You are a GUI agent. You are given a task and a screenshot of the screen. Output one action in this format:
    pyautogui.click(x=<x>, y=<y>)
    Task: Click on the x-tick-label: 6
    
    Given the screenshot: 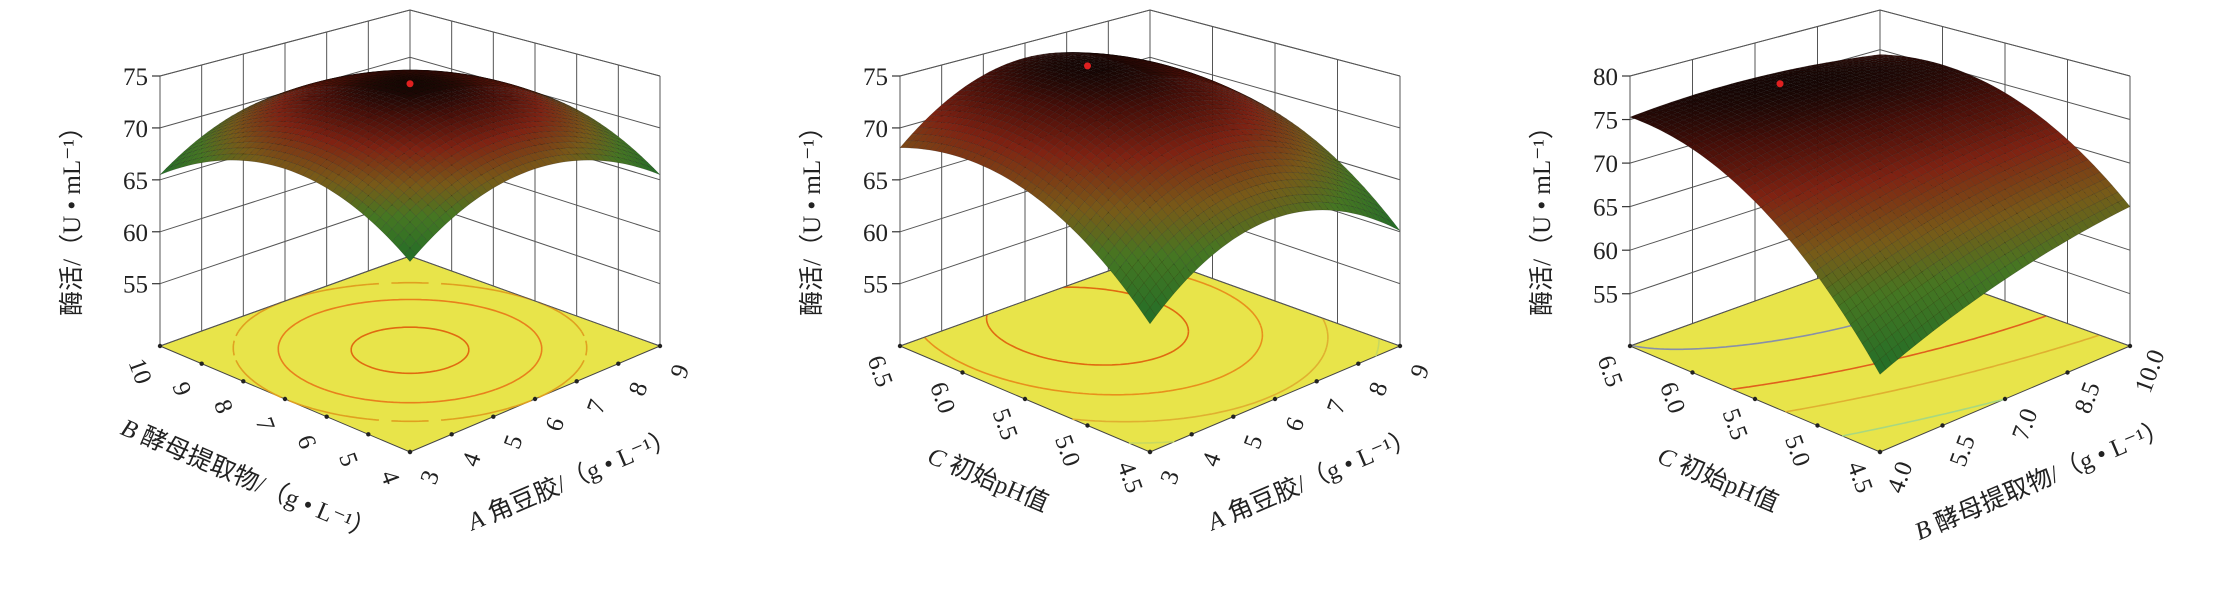 What is the action you would take?
    pyautogui.click(x=1296, y=424)
    